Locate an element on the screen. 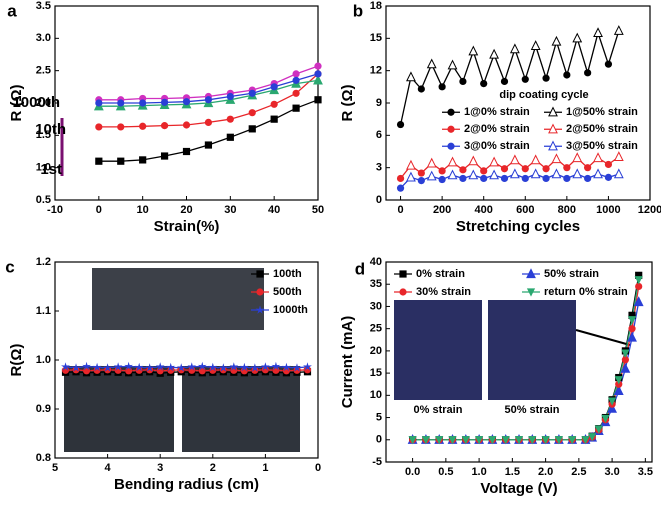  y-tick-label: 0.9 is located at coordinates (43, 409).